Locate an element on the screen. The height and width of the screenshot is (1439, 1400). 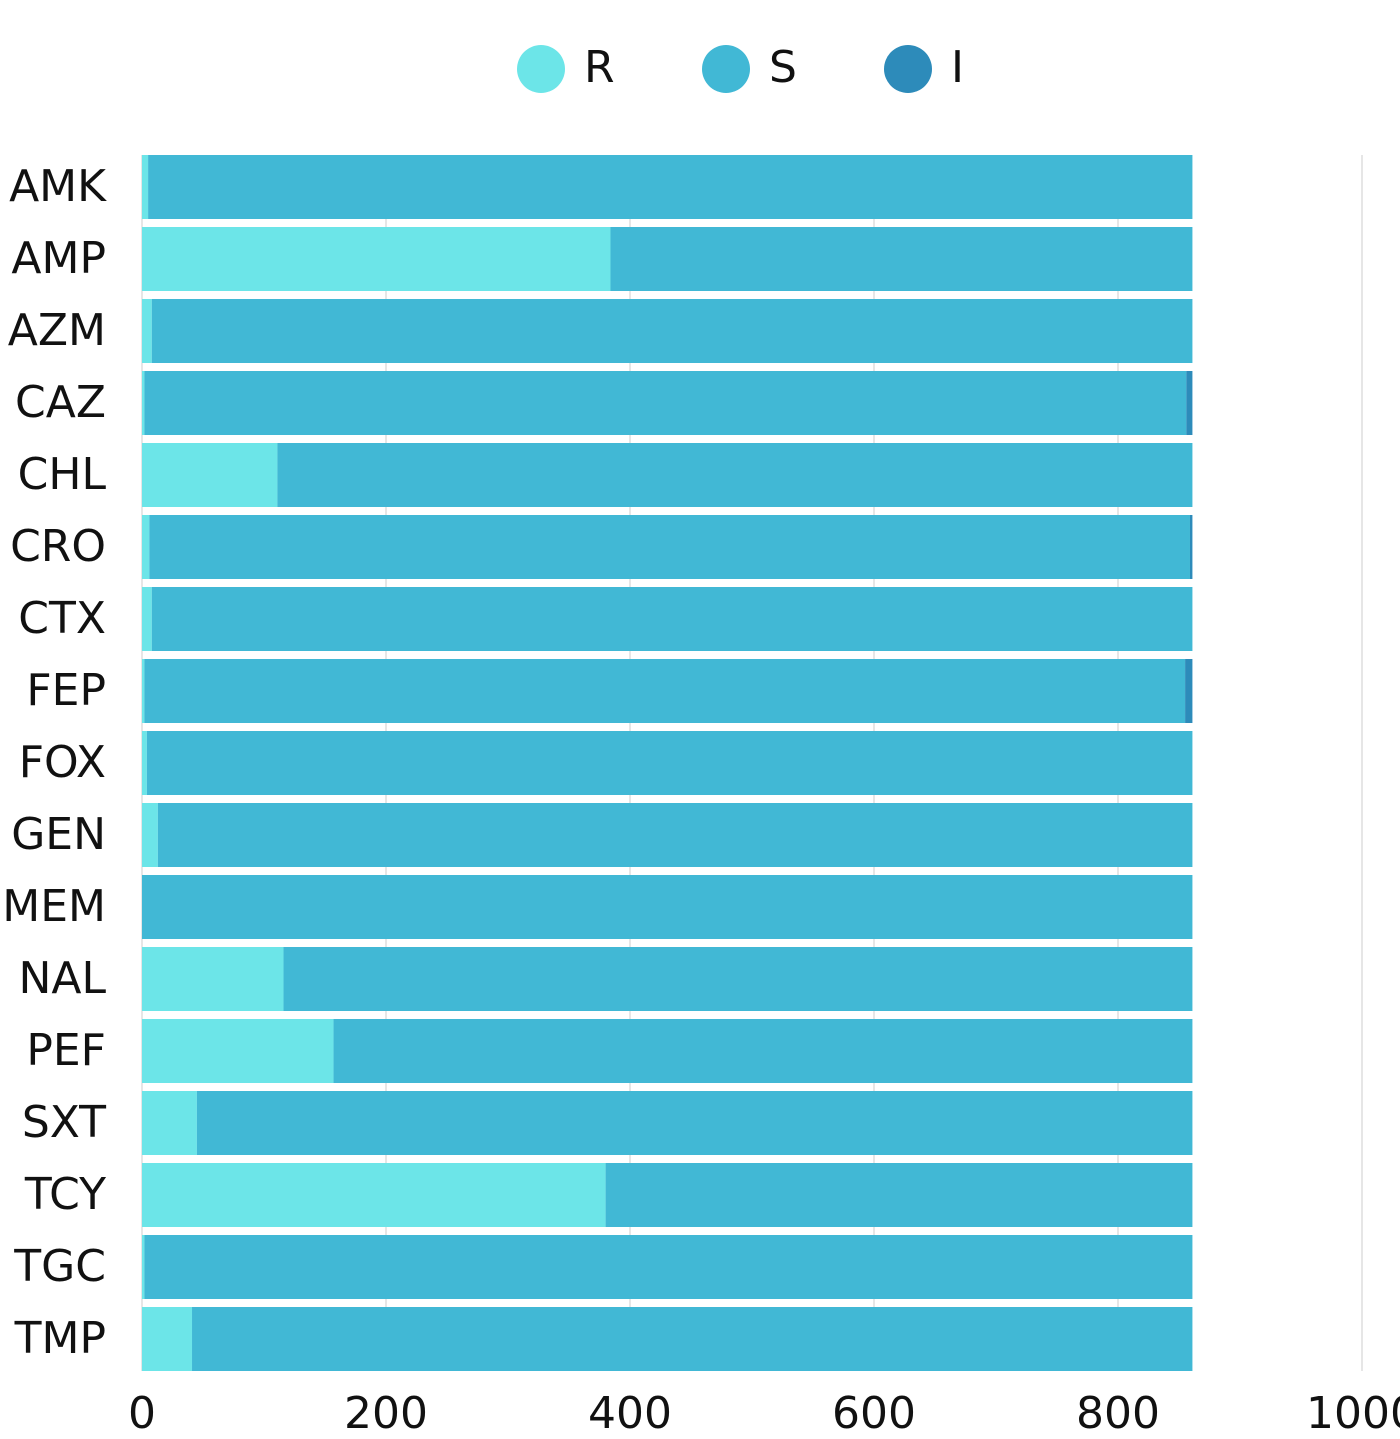
x-tick-label: 200 is located at coordinates (386, 1413).